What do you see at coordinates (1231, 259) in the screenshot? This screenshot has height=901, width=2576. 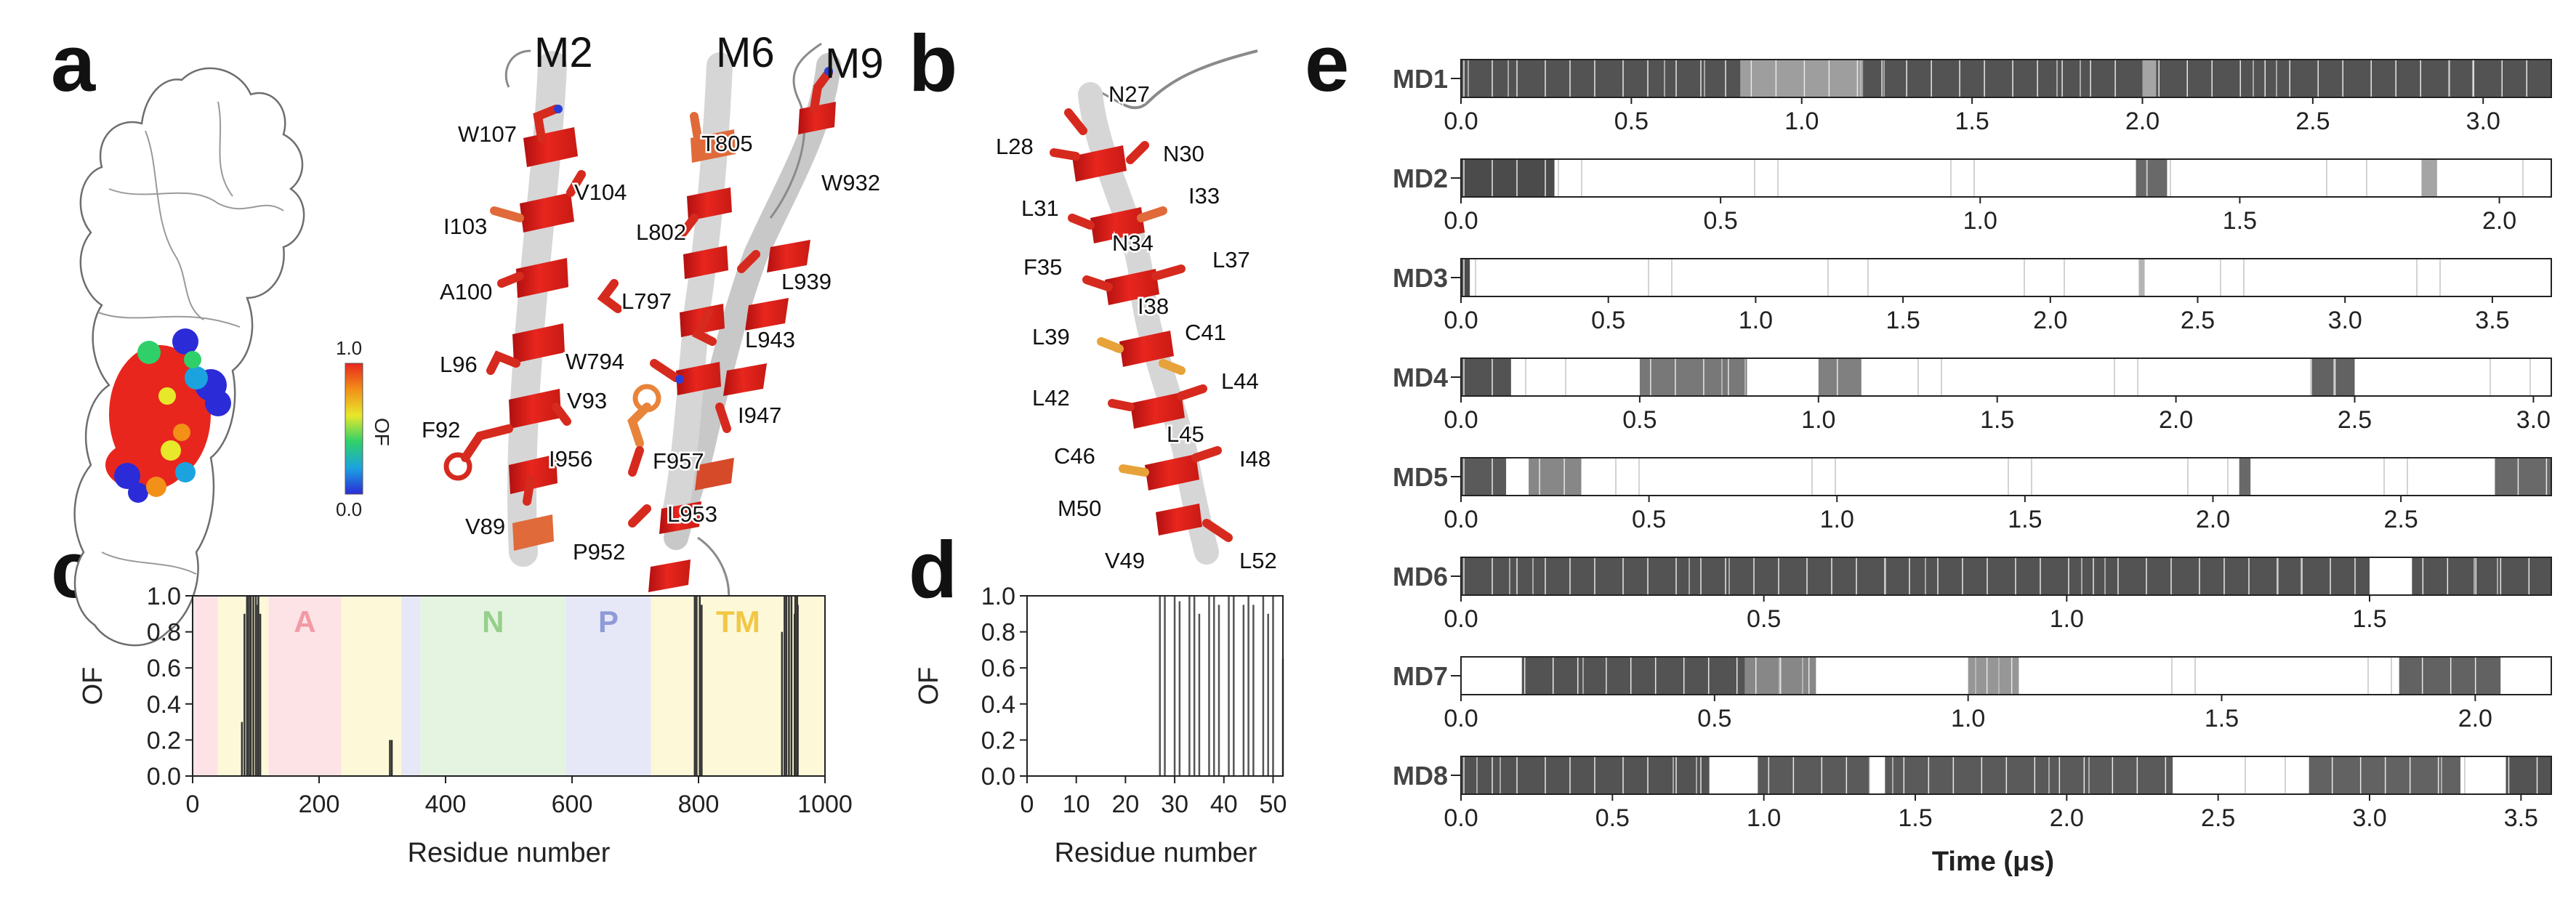 I see `residue-label-l37: L37` at bounding box center [1231, 259].